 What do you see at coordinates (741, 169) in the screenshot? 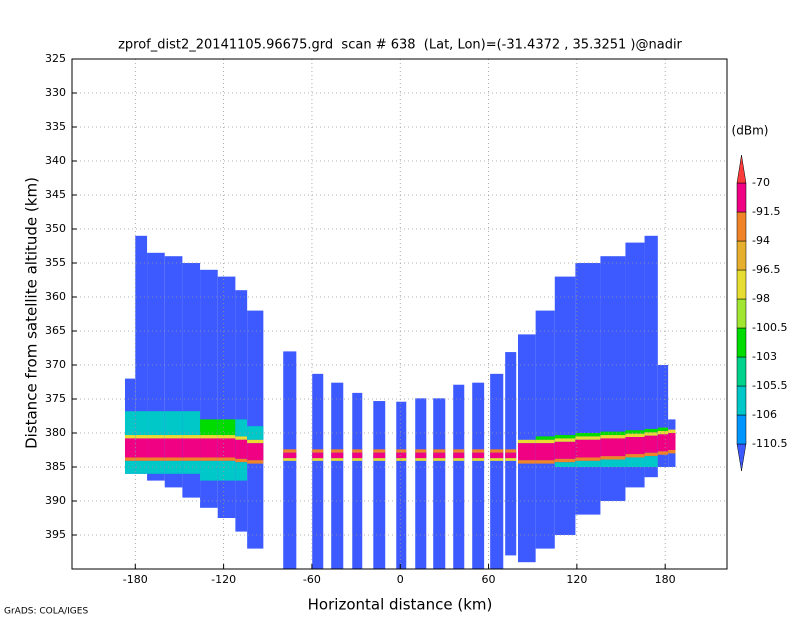
I see `colorbar-high` at bounding box center [741, 169].